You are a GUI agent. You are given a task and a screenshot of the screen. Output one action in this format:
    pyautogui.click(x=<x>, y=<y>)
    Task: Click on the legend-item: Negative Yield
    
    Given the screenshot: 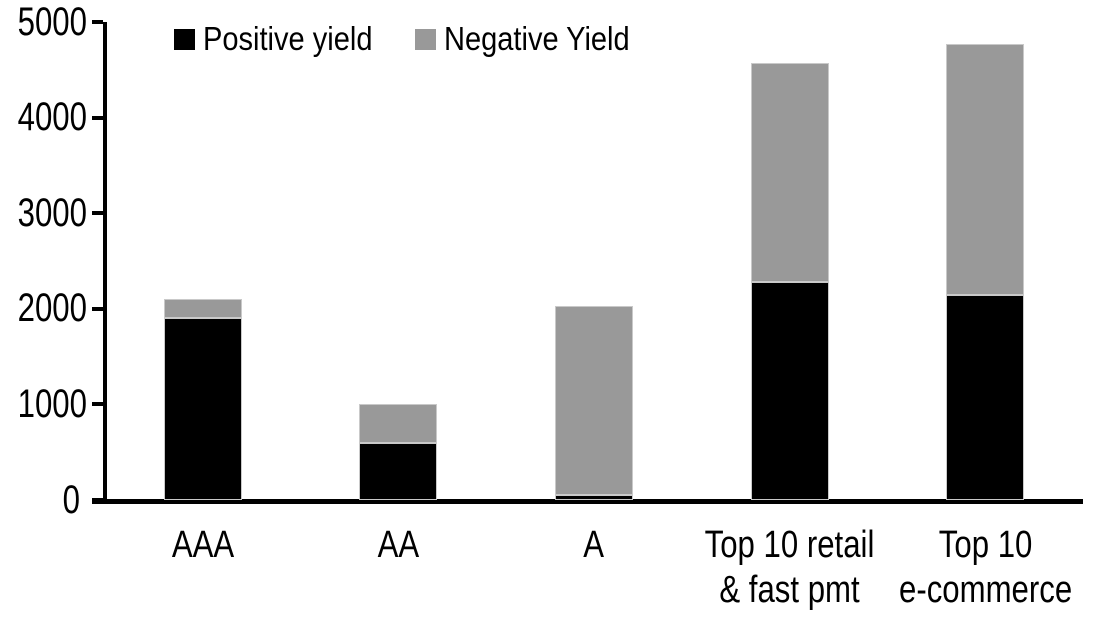 What is the action you would take?
    pyautogui.click(x=535, y=38)
    